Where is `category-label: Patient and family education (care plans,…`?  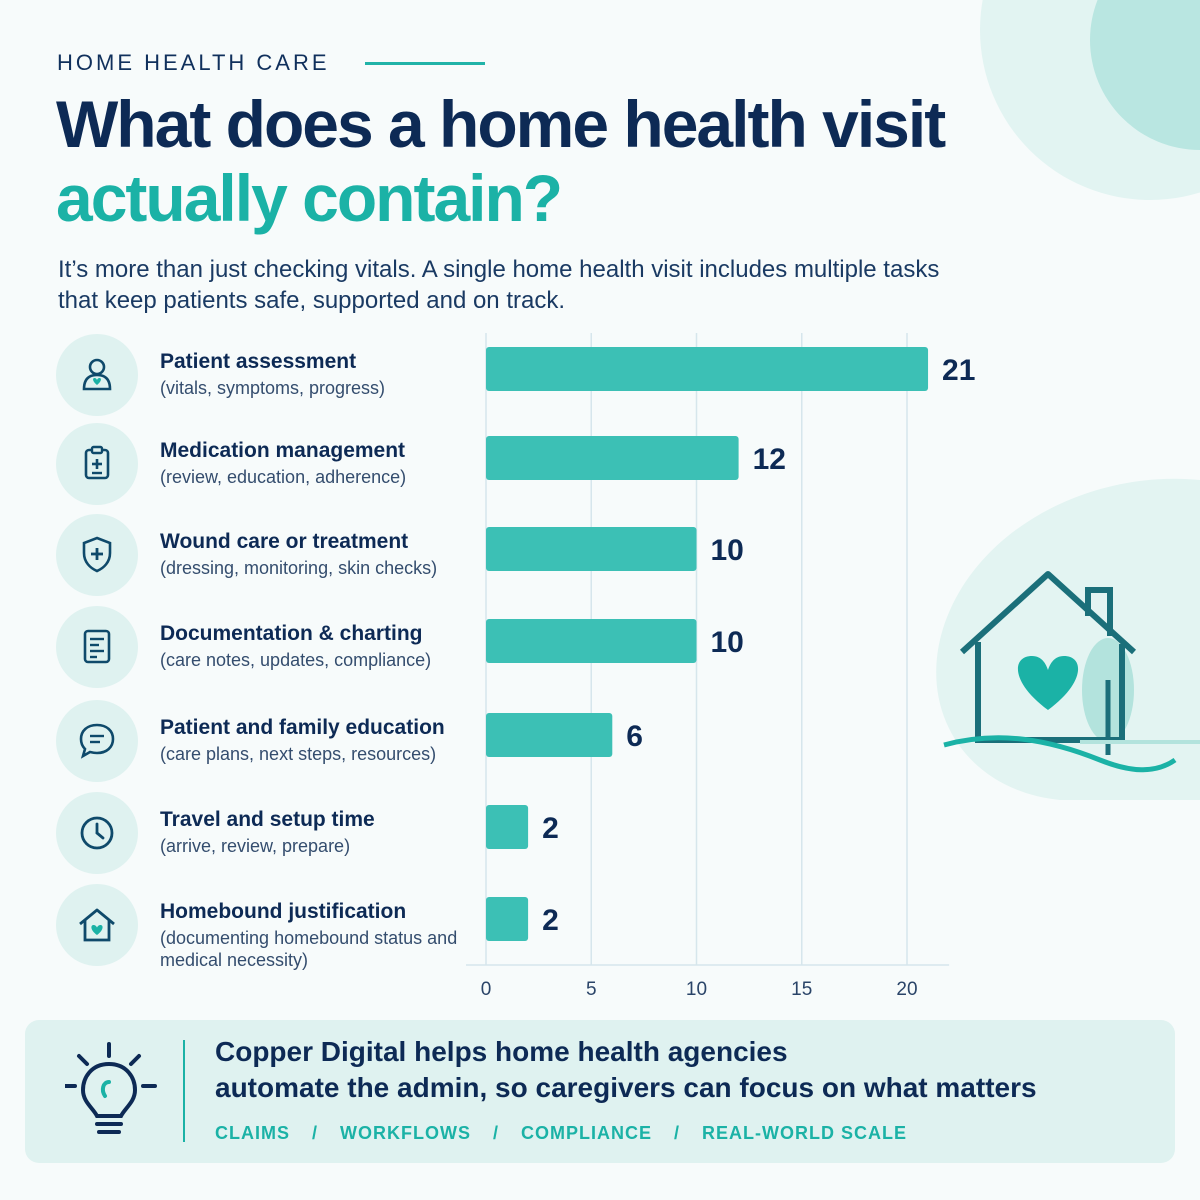
category-label: Patient and family education (care plans,… is located at coordinates (320, 740).